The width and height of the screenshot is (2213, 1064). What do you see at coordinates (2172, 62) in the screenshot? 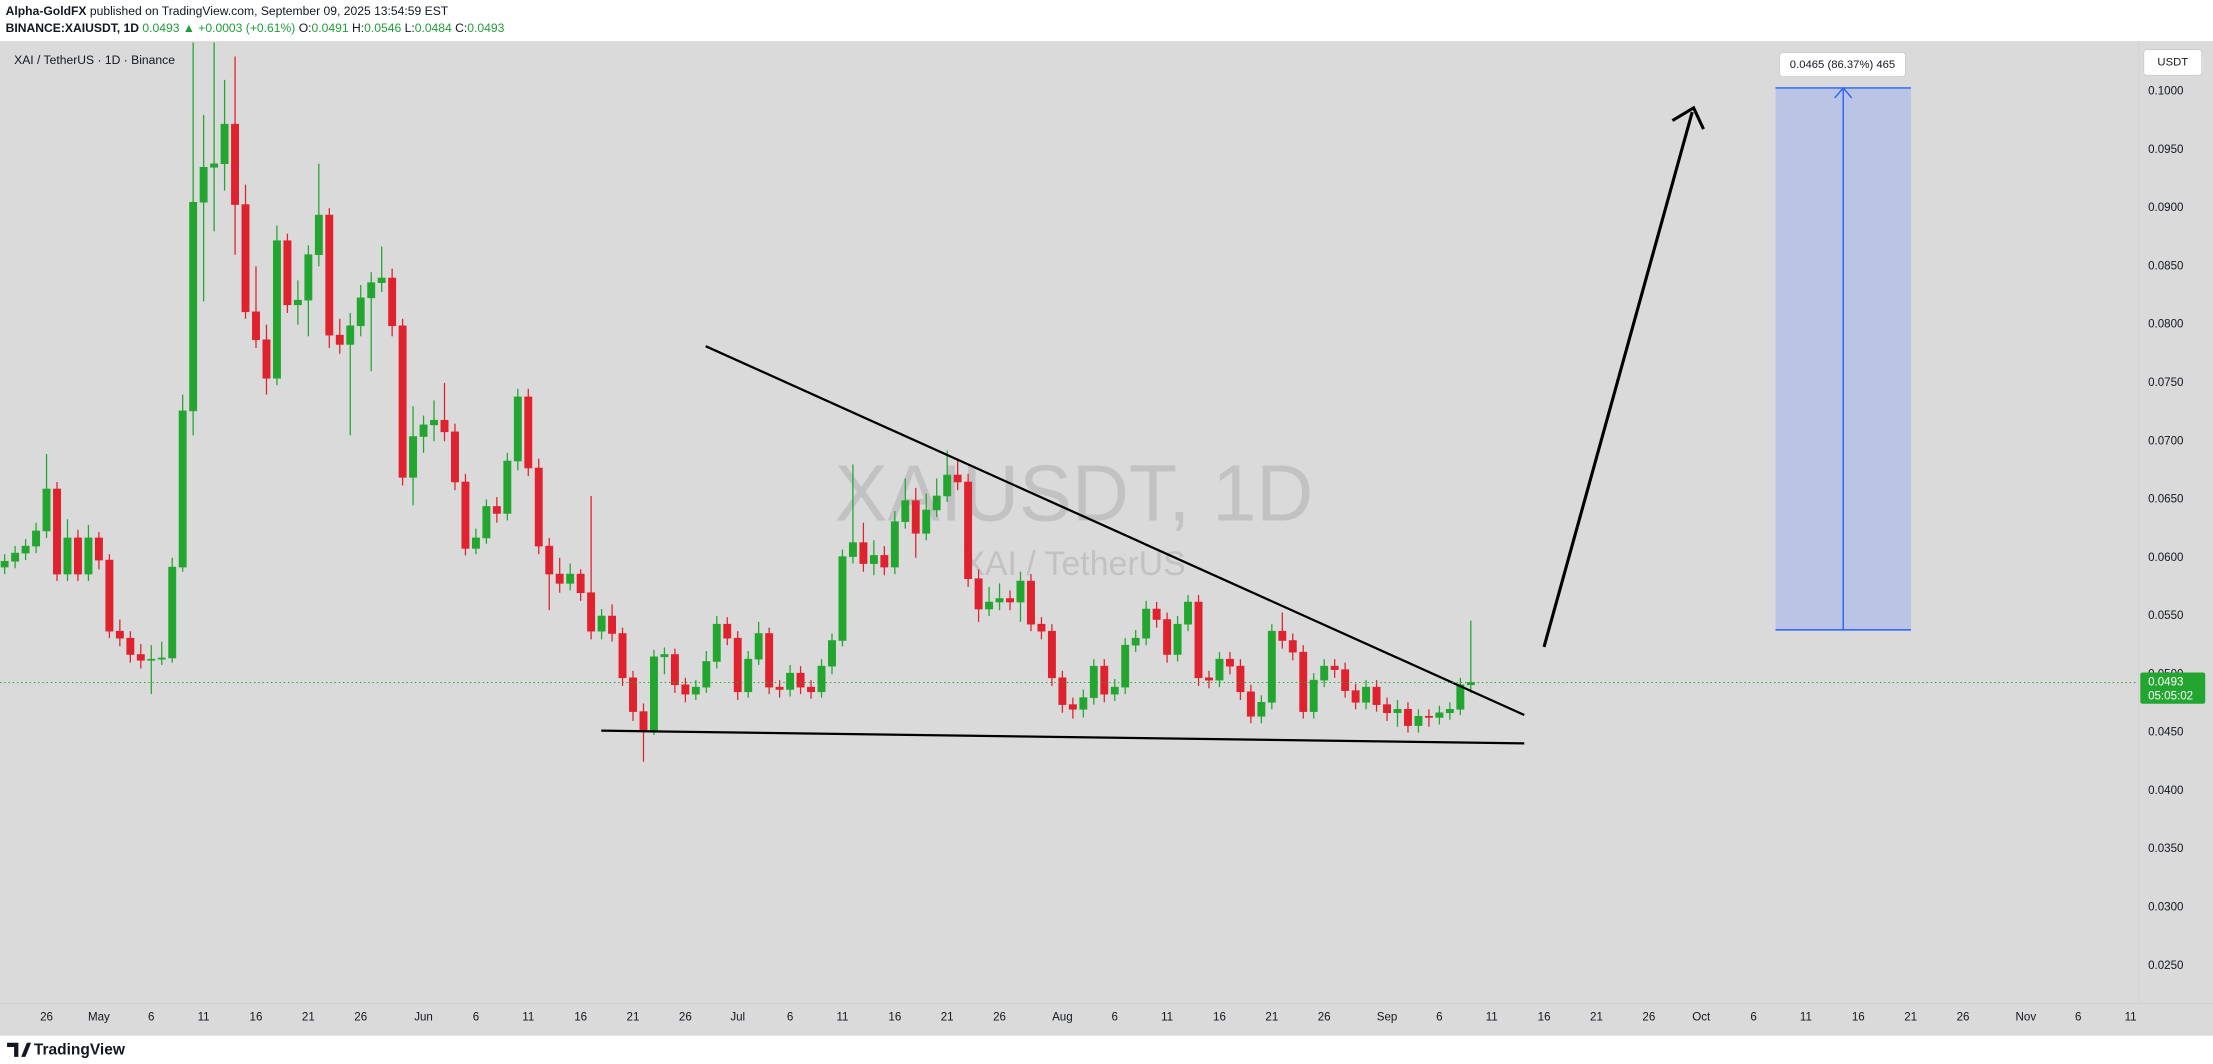
I see `price-axis-unit: USDT` at bounding box center [2172, 62].